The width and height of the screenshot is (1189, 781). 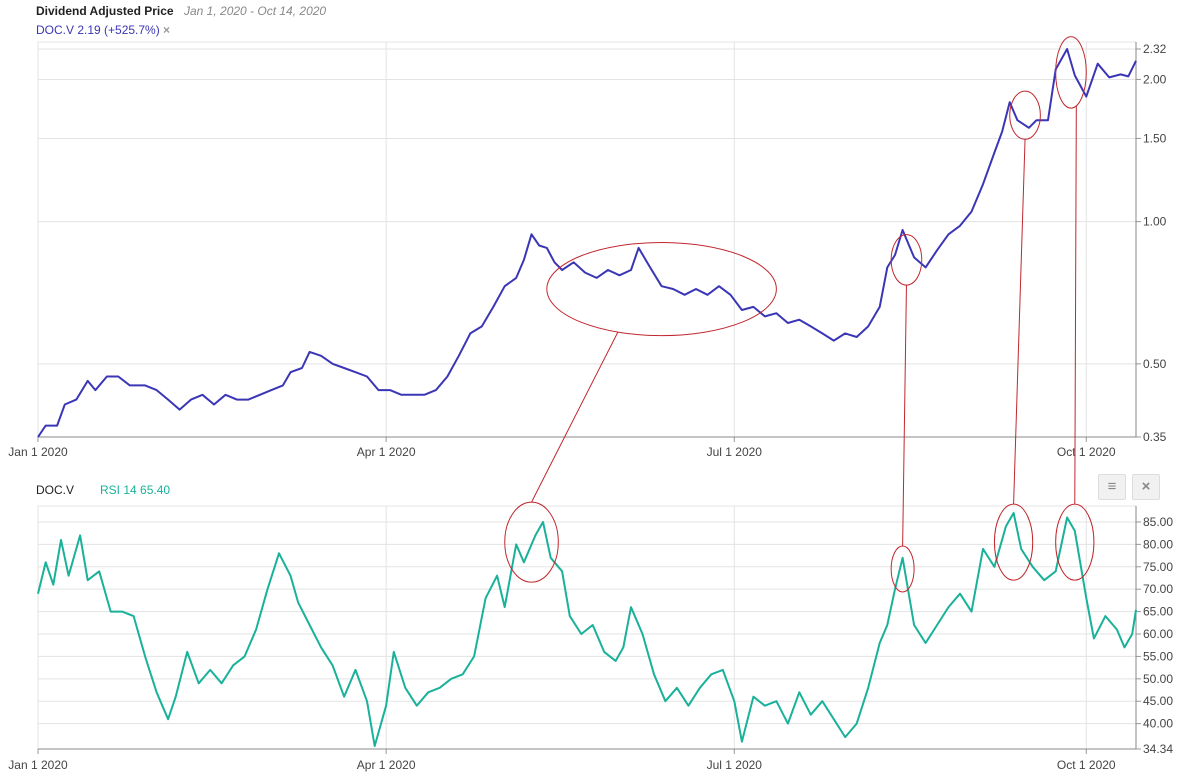 I want to click on rsi-x-tick-label: Jul 1 2020, so click(x=735, y=765).